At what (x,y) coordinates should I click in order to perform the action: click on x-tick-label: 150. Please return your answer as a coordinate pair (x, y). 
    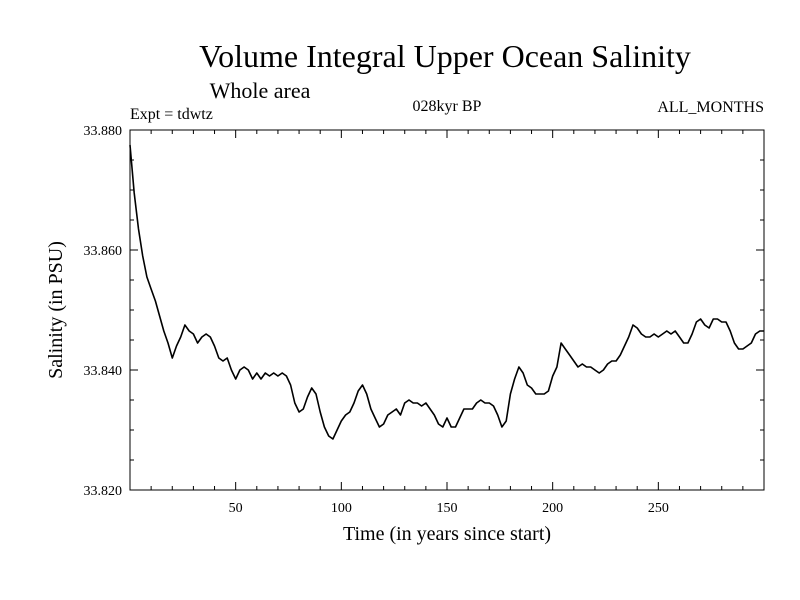
    Looking at the image, I should click on (447, 508).